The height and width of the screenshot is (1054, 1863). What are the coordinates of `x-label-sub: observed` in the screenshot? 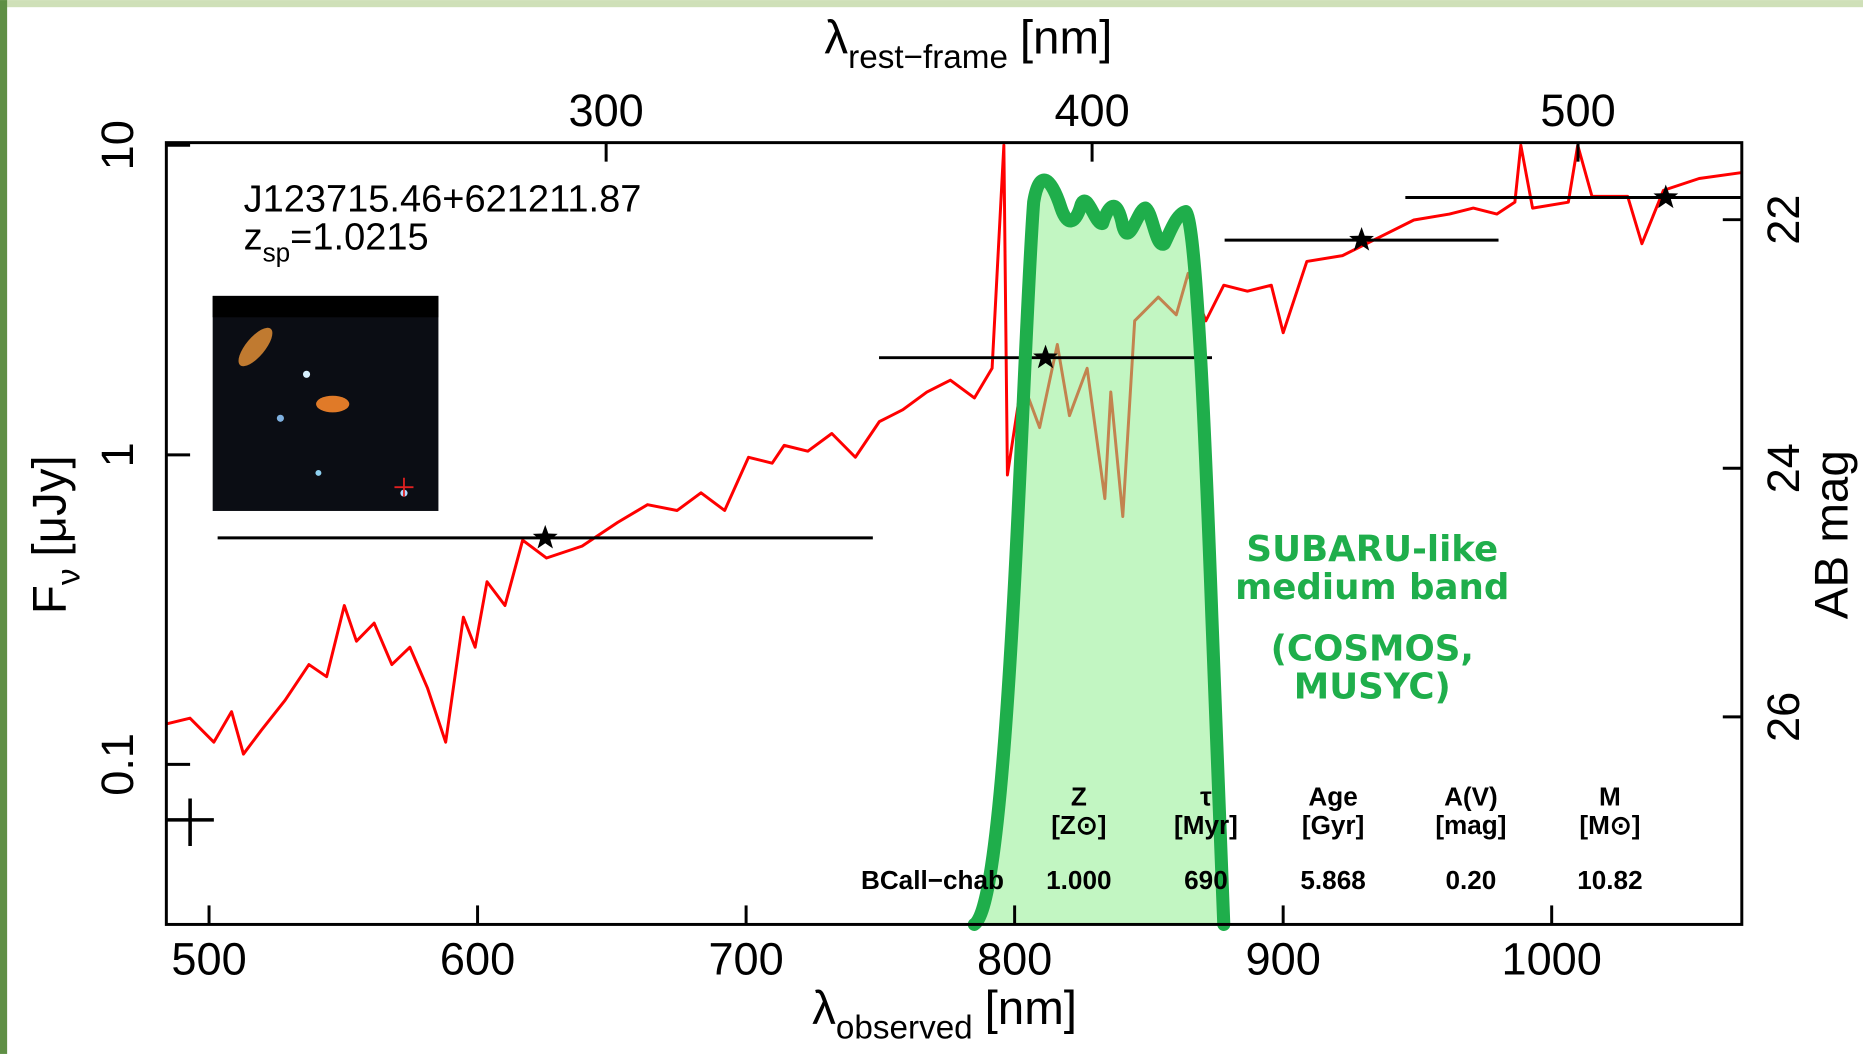 It's located at (904, 1027).